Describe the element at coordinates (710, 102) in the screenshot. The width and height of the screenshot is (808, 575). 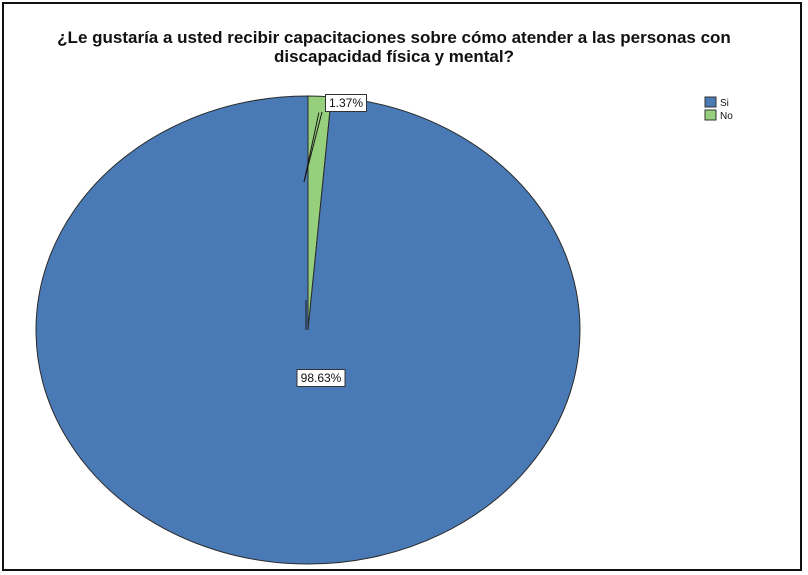
I see `legend-swatch-si` at that location.